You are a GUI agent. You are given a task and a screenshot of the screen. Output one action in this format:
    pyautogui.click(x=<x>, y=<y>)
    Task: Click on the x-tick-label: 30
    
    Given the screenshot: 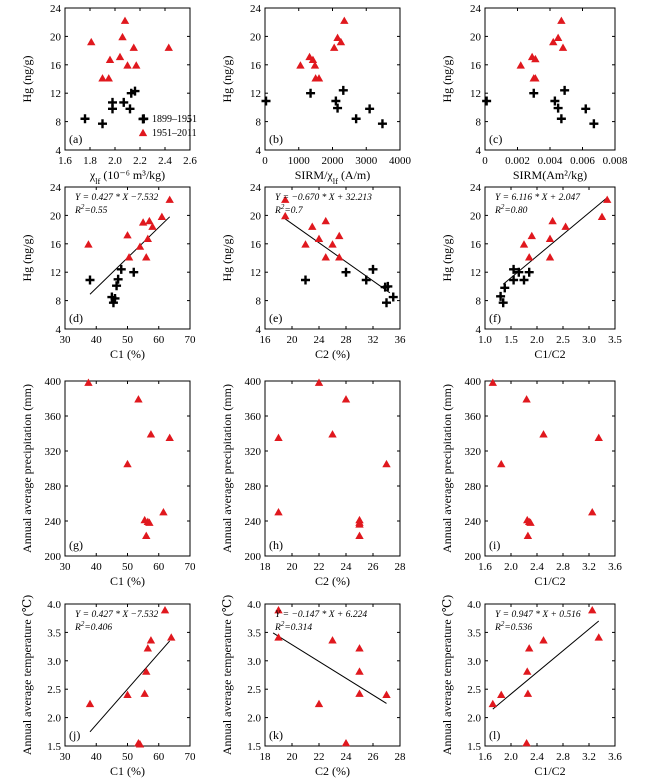 What is the action you would take?
    pyautogui.click(x=66, y=567)
    